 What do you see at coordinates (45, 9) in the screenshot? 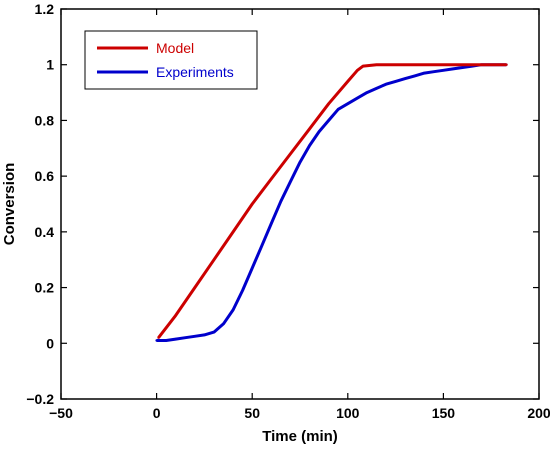
I see `y-tick-label: 1.2` at bounding box center [45, 9].